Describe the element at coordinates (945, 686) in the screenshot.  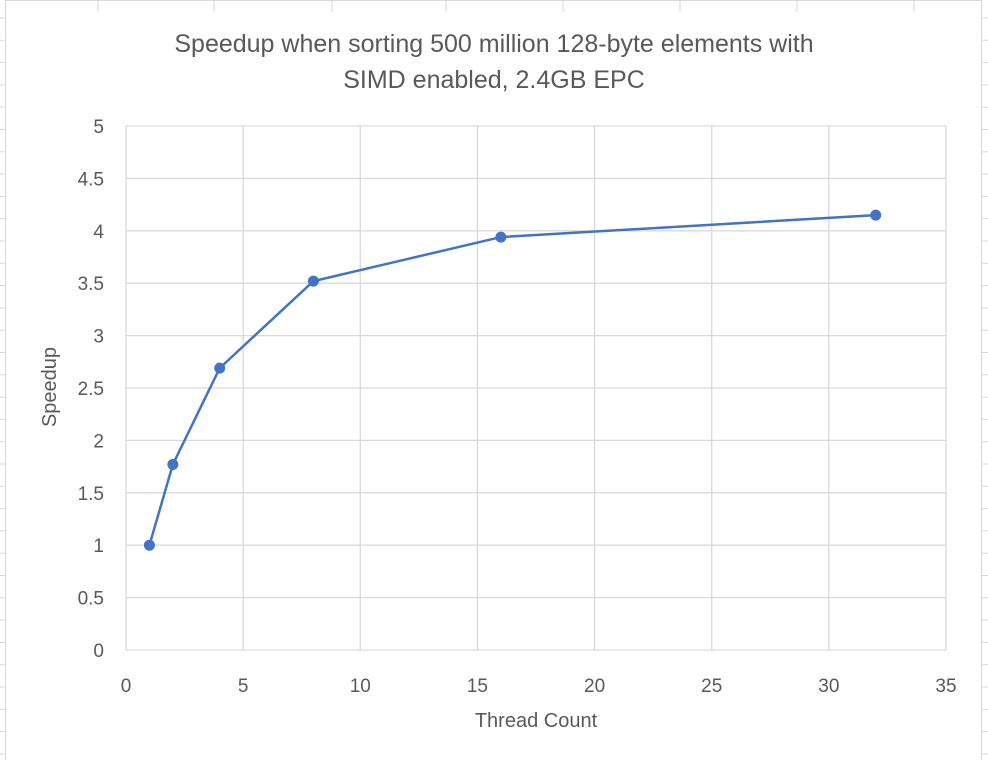
I see `x-tick-label: 35` at that location.